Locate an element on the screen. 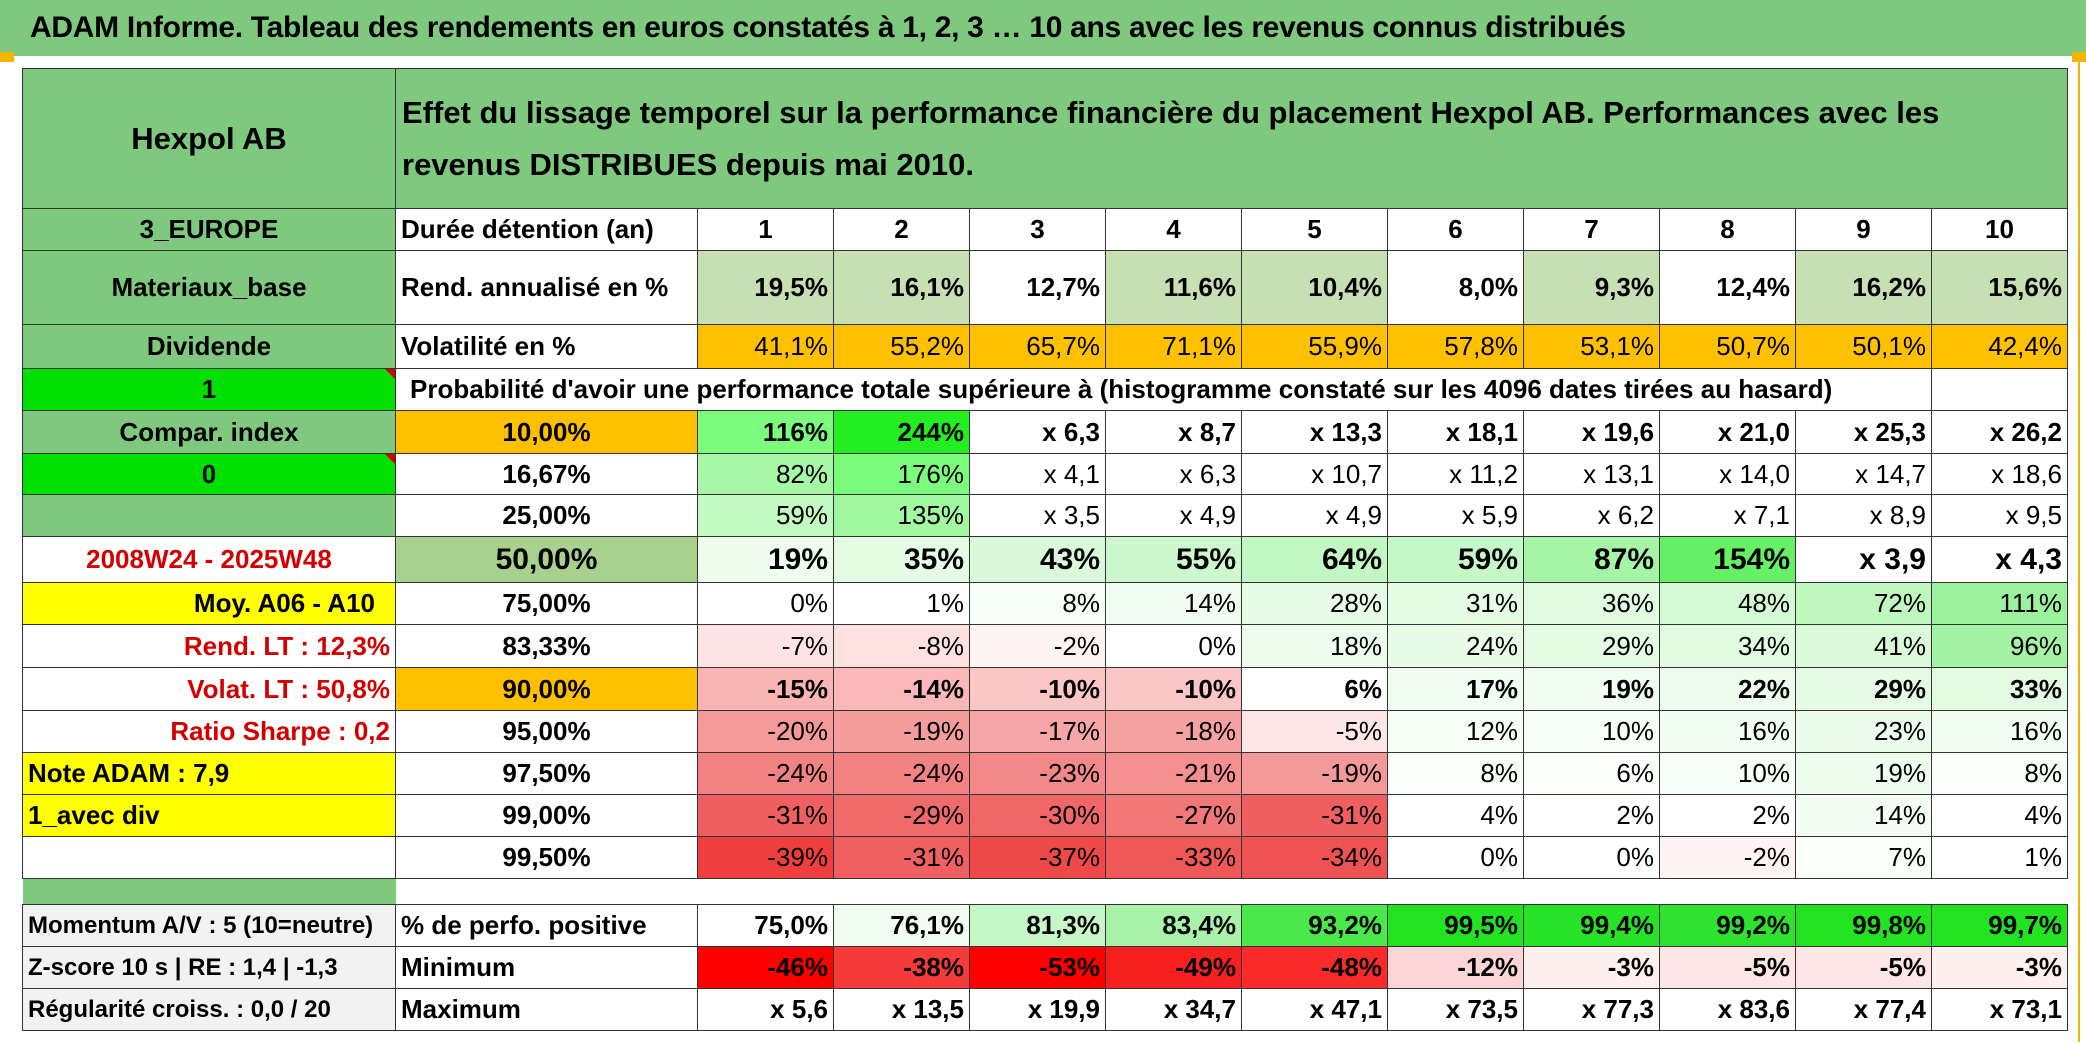  region-label: 3_EUROPE is located at coordinates (209, 229).